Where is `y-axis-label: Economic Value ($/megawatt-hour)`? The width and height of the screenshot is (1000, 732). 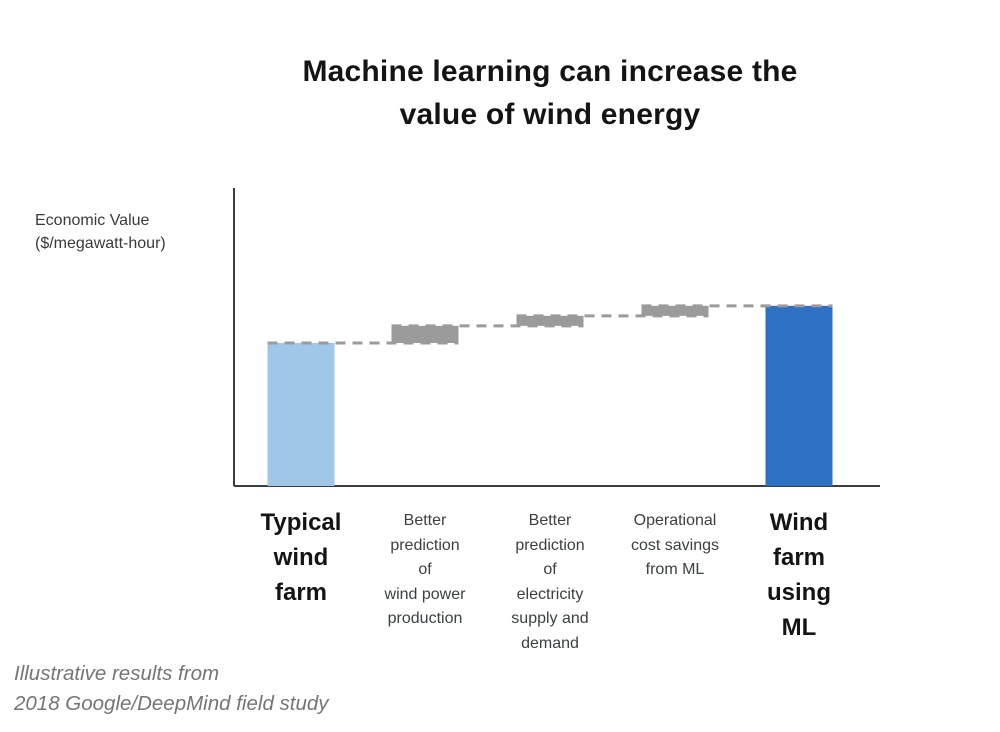
y-axis-label: Economic Value ($/megawatt-hour) is located at coordinates (100, 232).